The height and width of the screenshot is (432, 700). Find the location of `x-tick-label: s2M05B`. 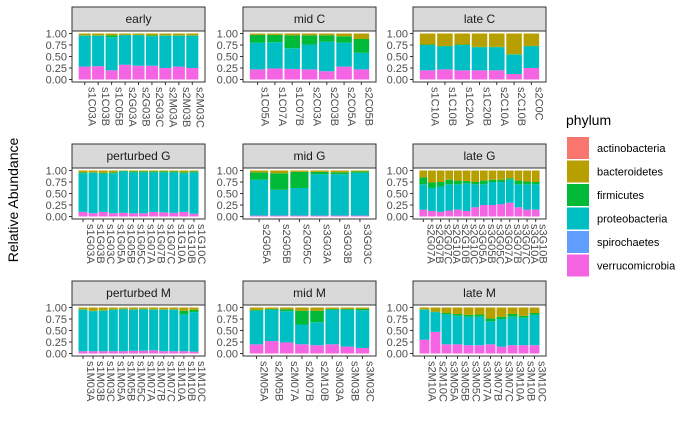

x-tick-label: s2M05B is located at coordinates (279, 381).